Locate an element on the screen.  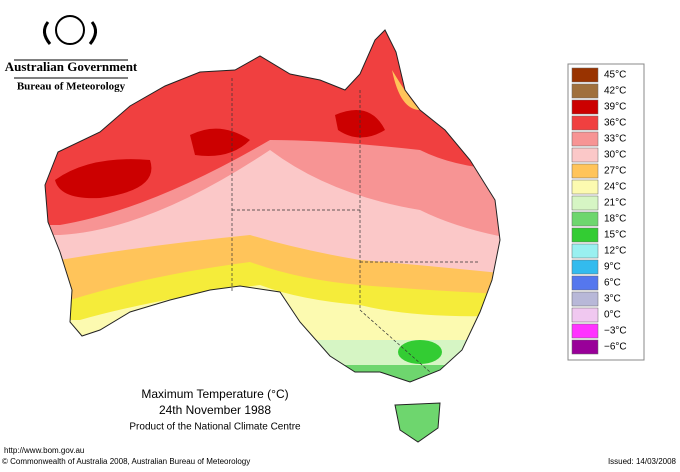
legend-label: 45°C is located at coordinates (615, 75).